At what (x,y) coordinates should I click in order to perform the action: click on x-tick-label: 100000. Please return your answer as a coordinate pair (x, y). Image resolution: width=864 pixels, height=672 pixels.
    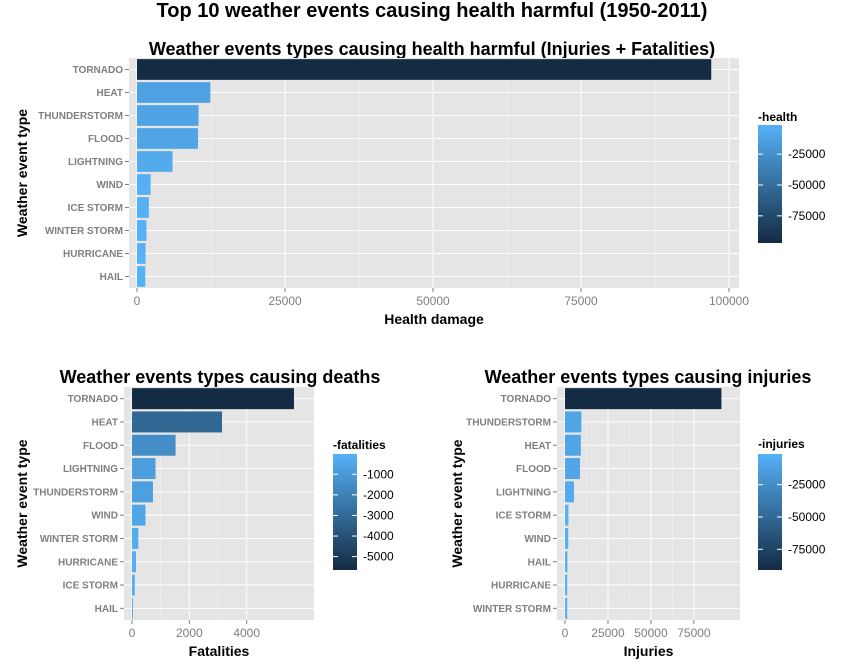
    Looking at the image, I should click on (729, 301).